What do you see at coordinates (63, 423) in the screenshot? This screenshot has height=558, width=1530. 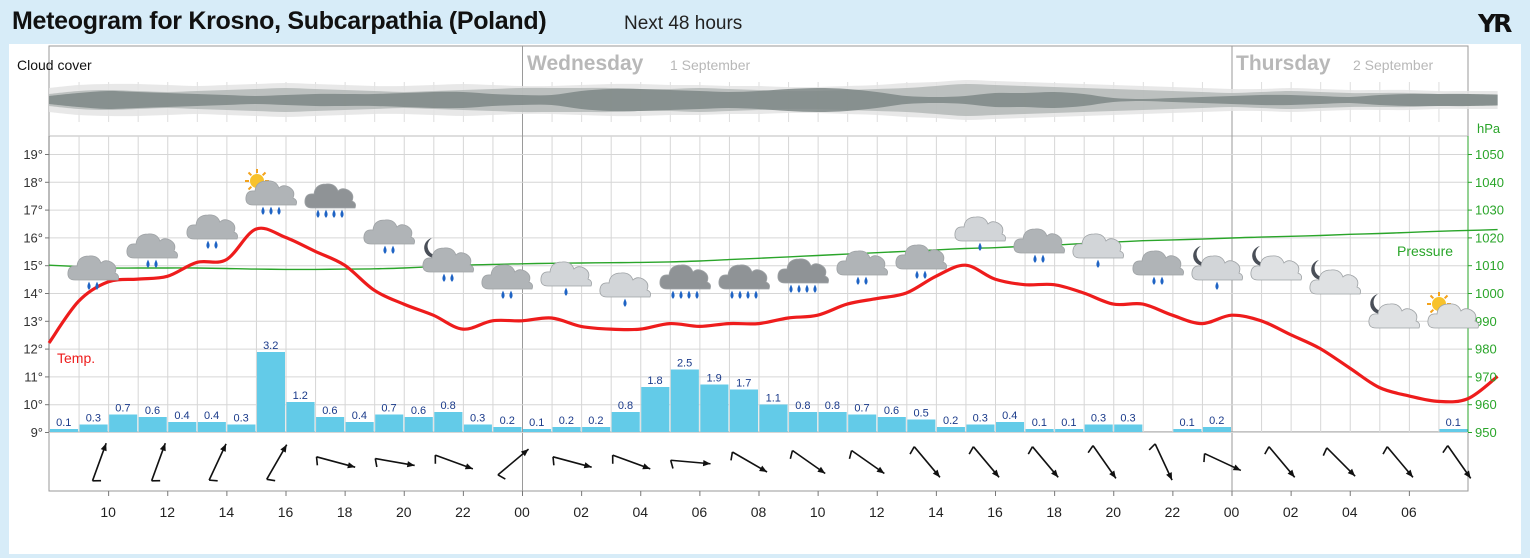 I see `precip-value-label: 0.1` at bounding box center [63, 423].